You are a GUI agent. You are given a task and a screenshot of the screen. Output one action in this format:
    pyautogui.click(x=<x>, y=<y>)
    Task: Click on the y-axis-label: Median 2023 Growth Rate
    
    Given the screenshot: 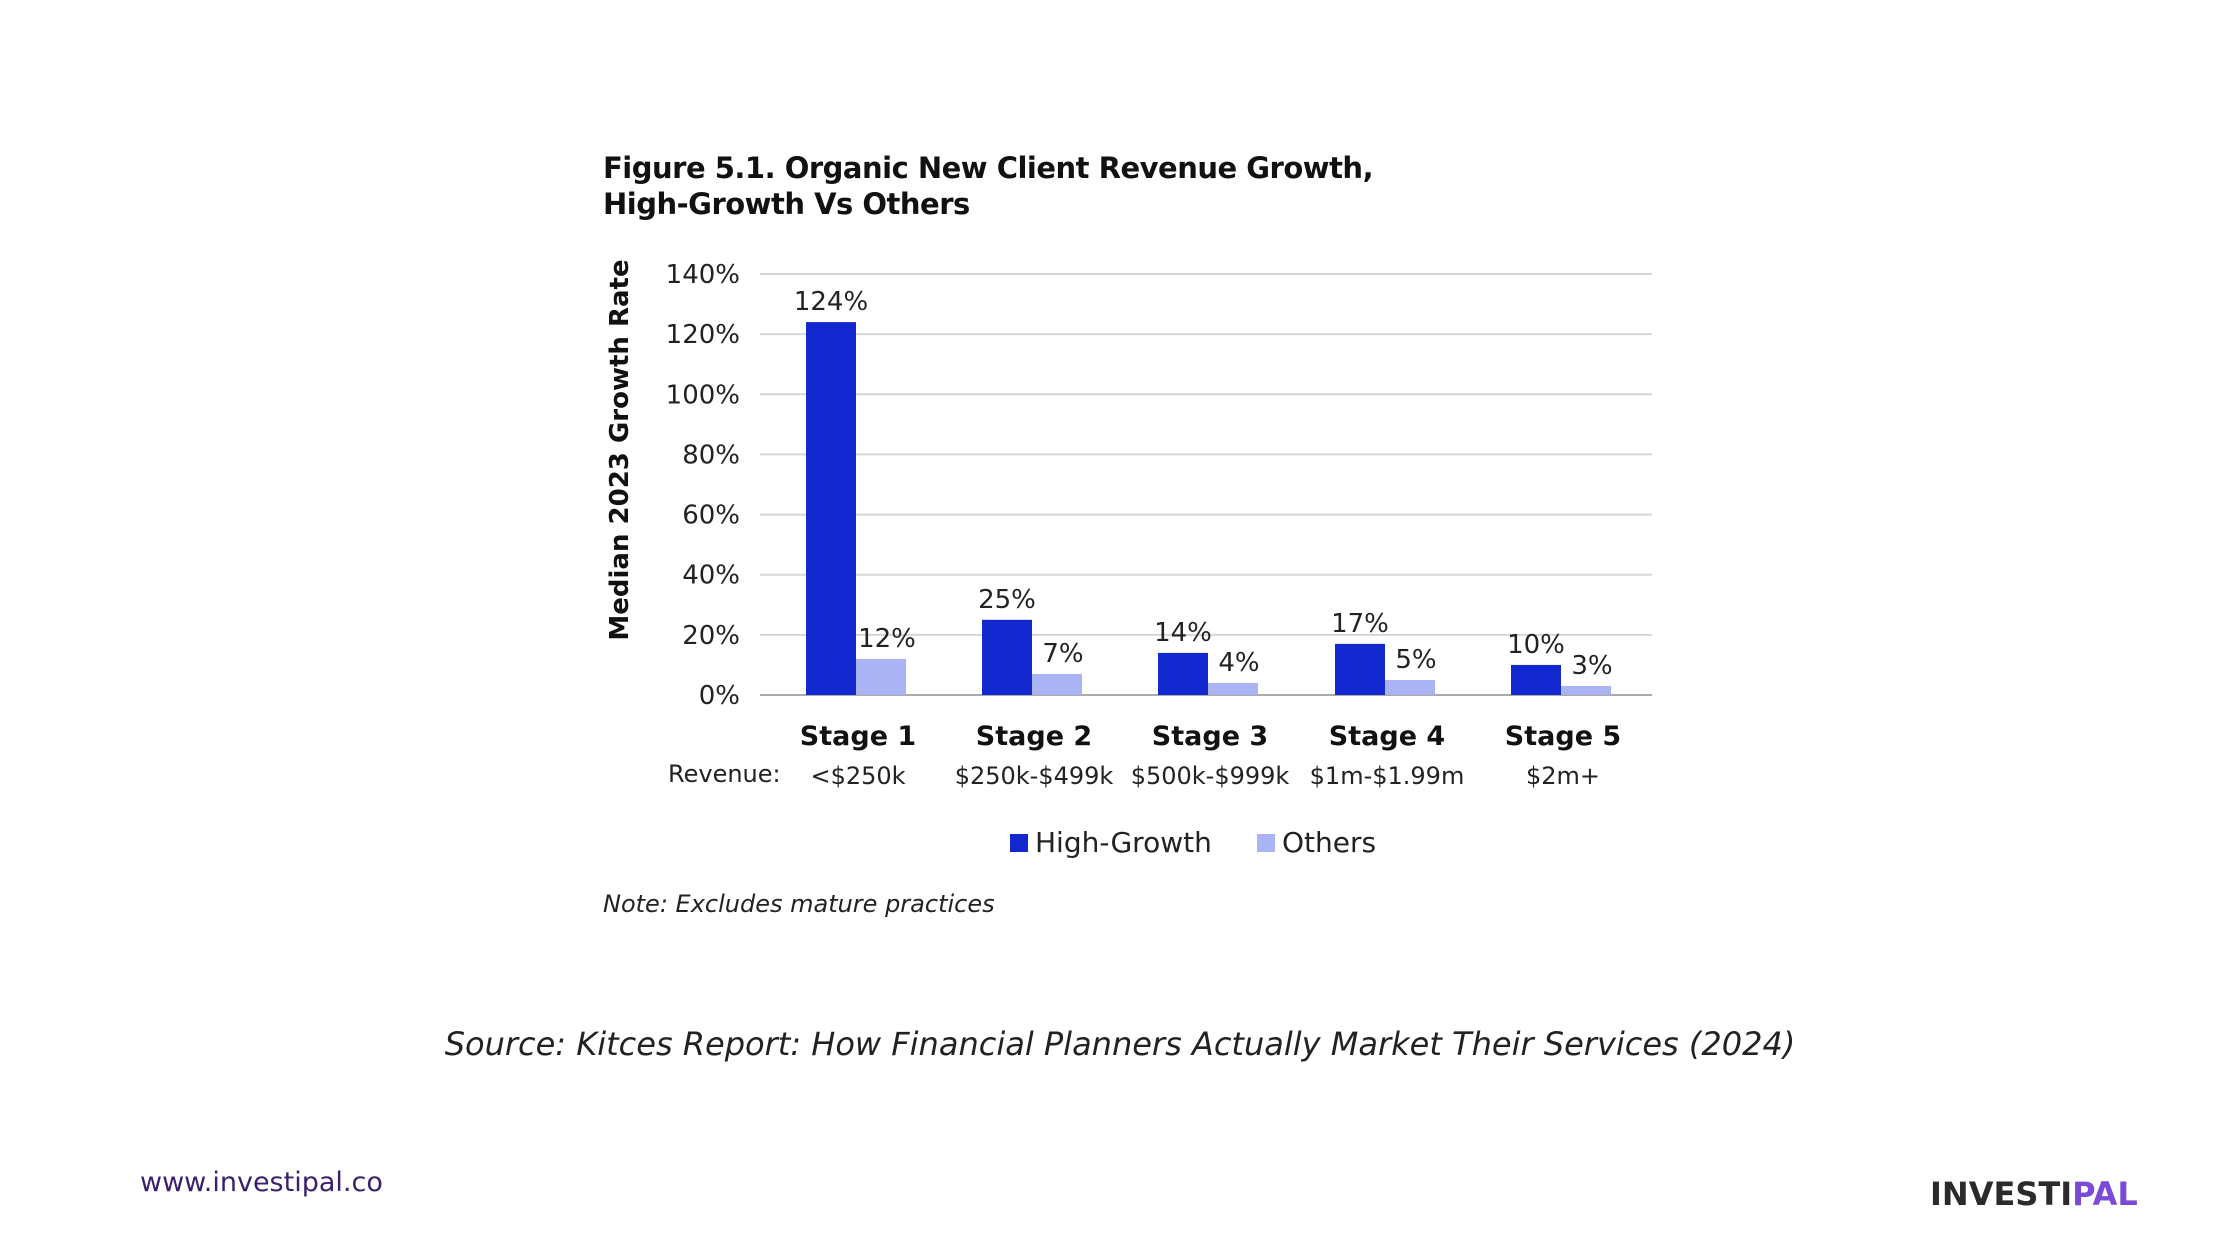 What is the action you would take?
    pyautogui.click(x=620, y=449)
    